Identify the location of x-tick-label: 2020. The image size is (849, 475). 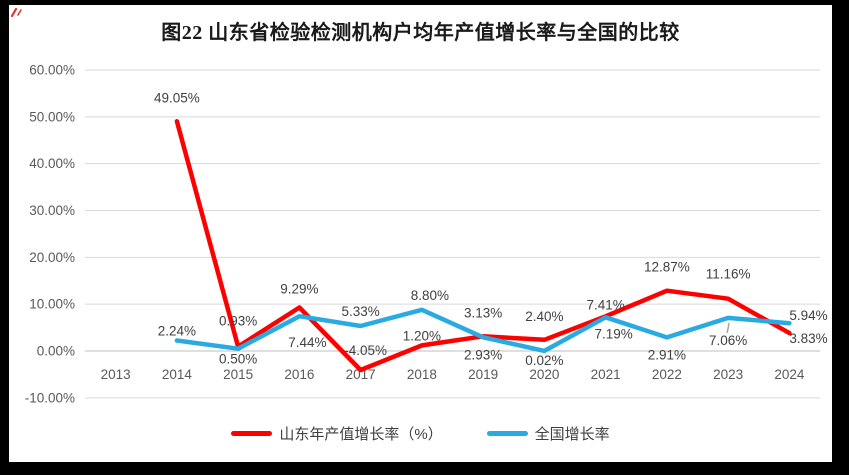
(544, 374).